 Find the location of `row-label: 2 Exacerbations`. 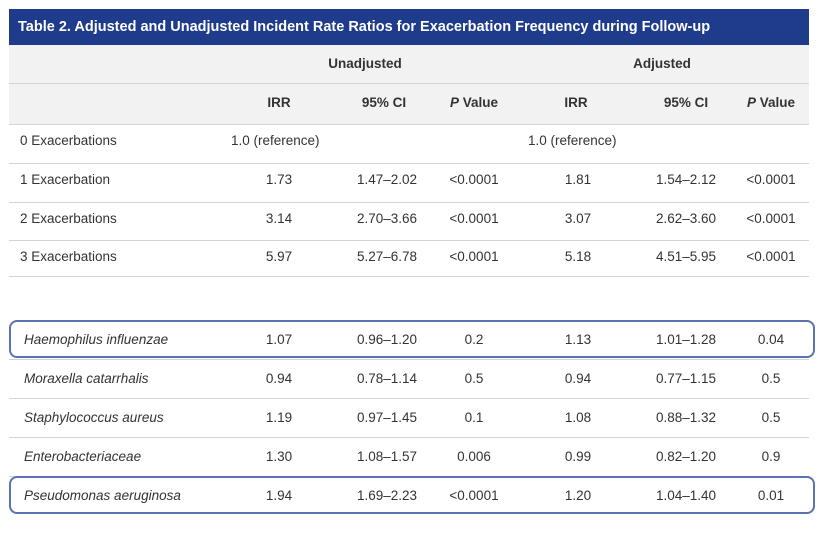

row-label: 2 Exacerbations is located at coordinates (68, 218).